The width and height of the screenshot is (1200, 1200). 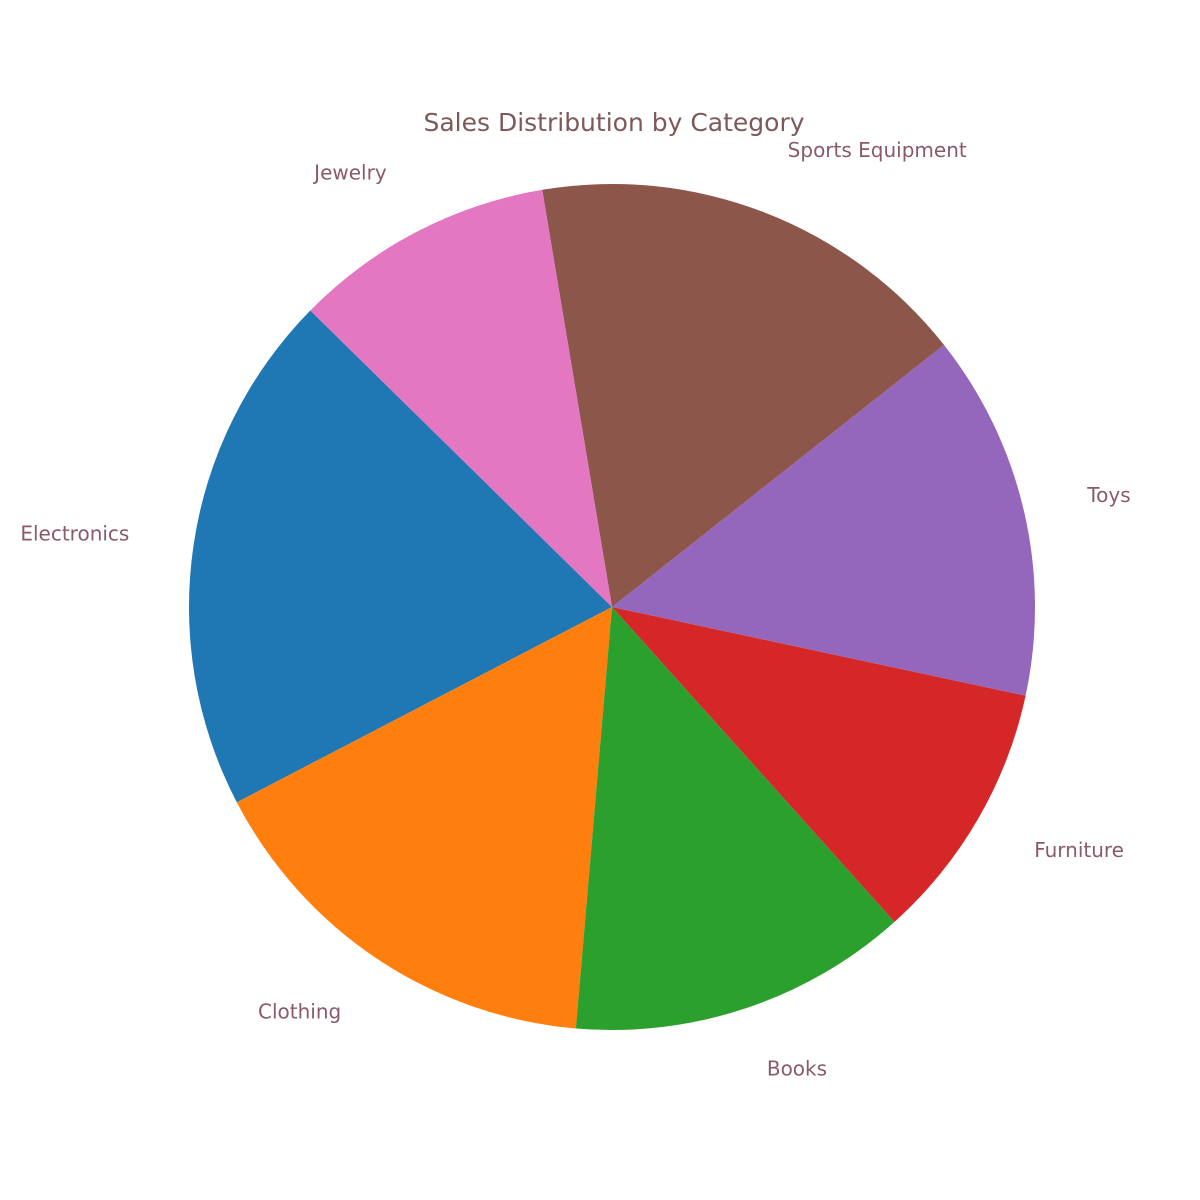 I want to click on pie-slice-electronics, so click(x=400, y=556).